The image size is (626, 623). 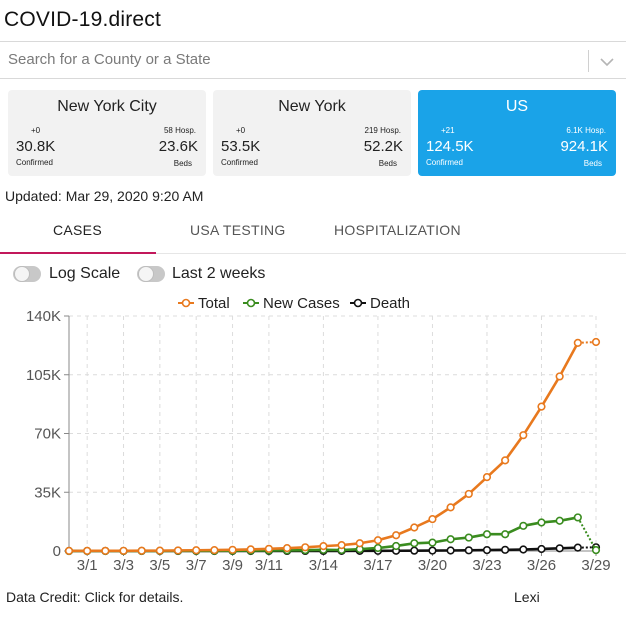 What do you see at coordinates (123, 565) in the screenshot?
I see `x-tick-label: 3/3` at bounding box center [123, 565].